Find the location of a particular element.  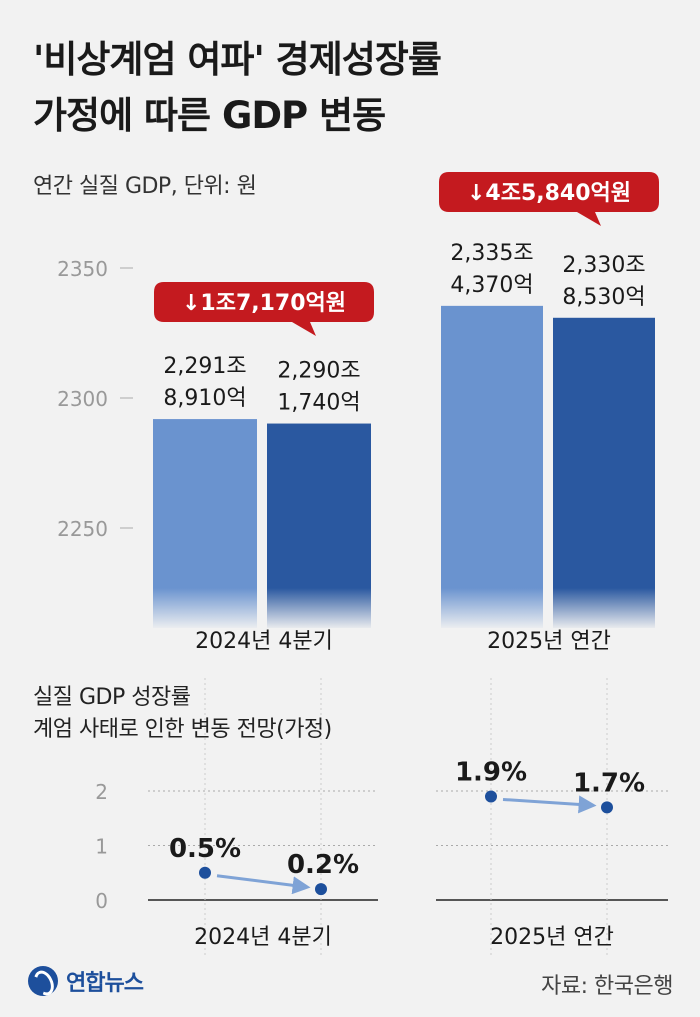

bar-value-label: 2,290조 is located at coordinates (318, 371).